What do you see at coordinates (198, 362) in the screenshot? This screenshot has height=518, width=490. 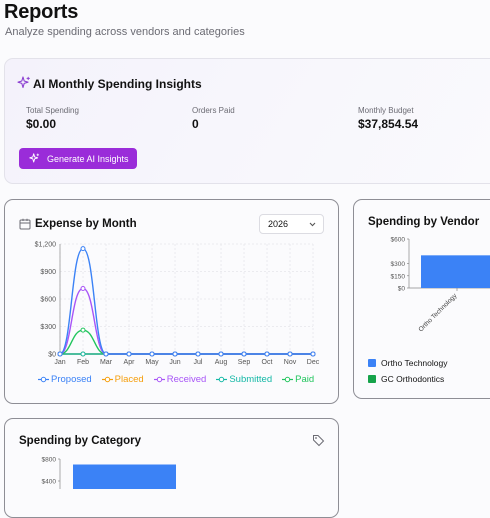 I see `x-tick-label: Jul` at bounding box center [198, 362].